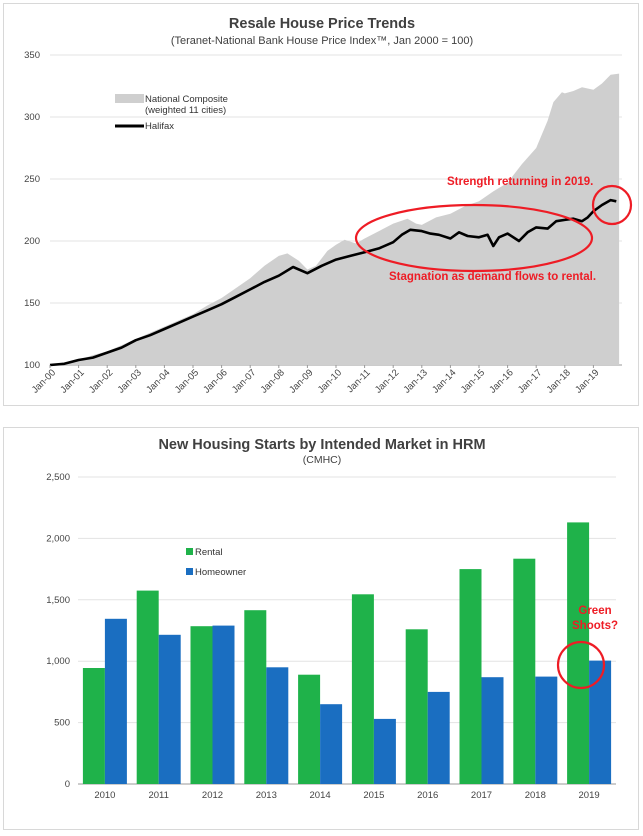 This screenshot has height=836, width=643. I want to click on x-tick-label: 2015, so click(373, 795).